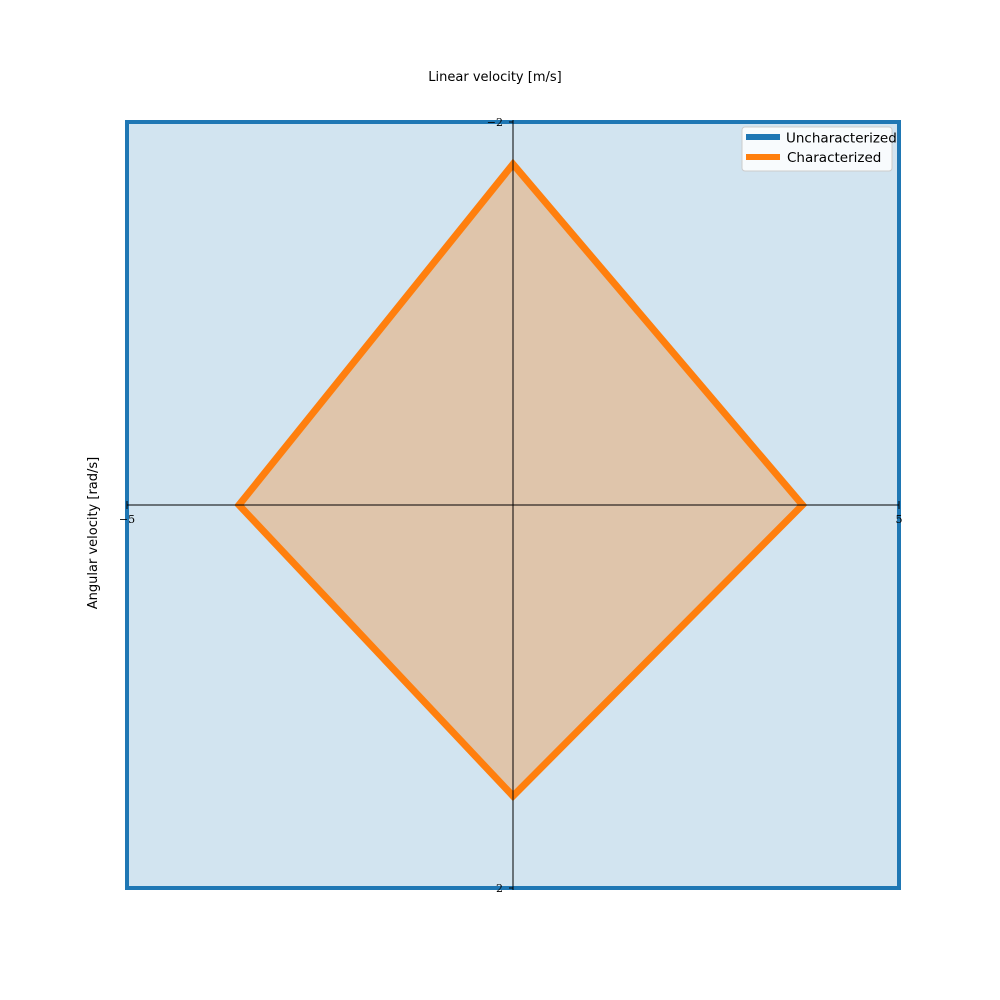 The image size is (1000, 1000). Describe the element at coordinates (834, 158) in the screenshot. I see `legend-label-characterized: Characterized` at that location.